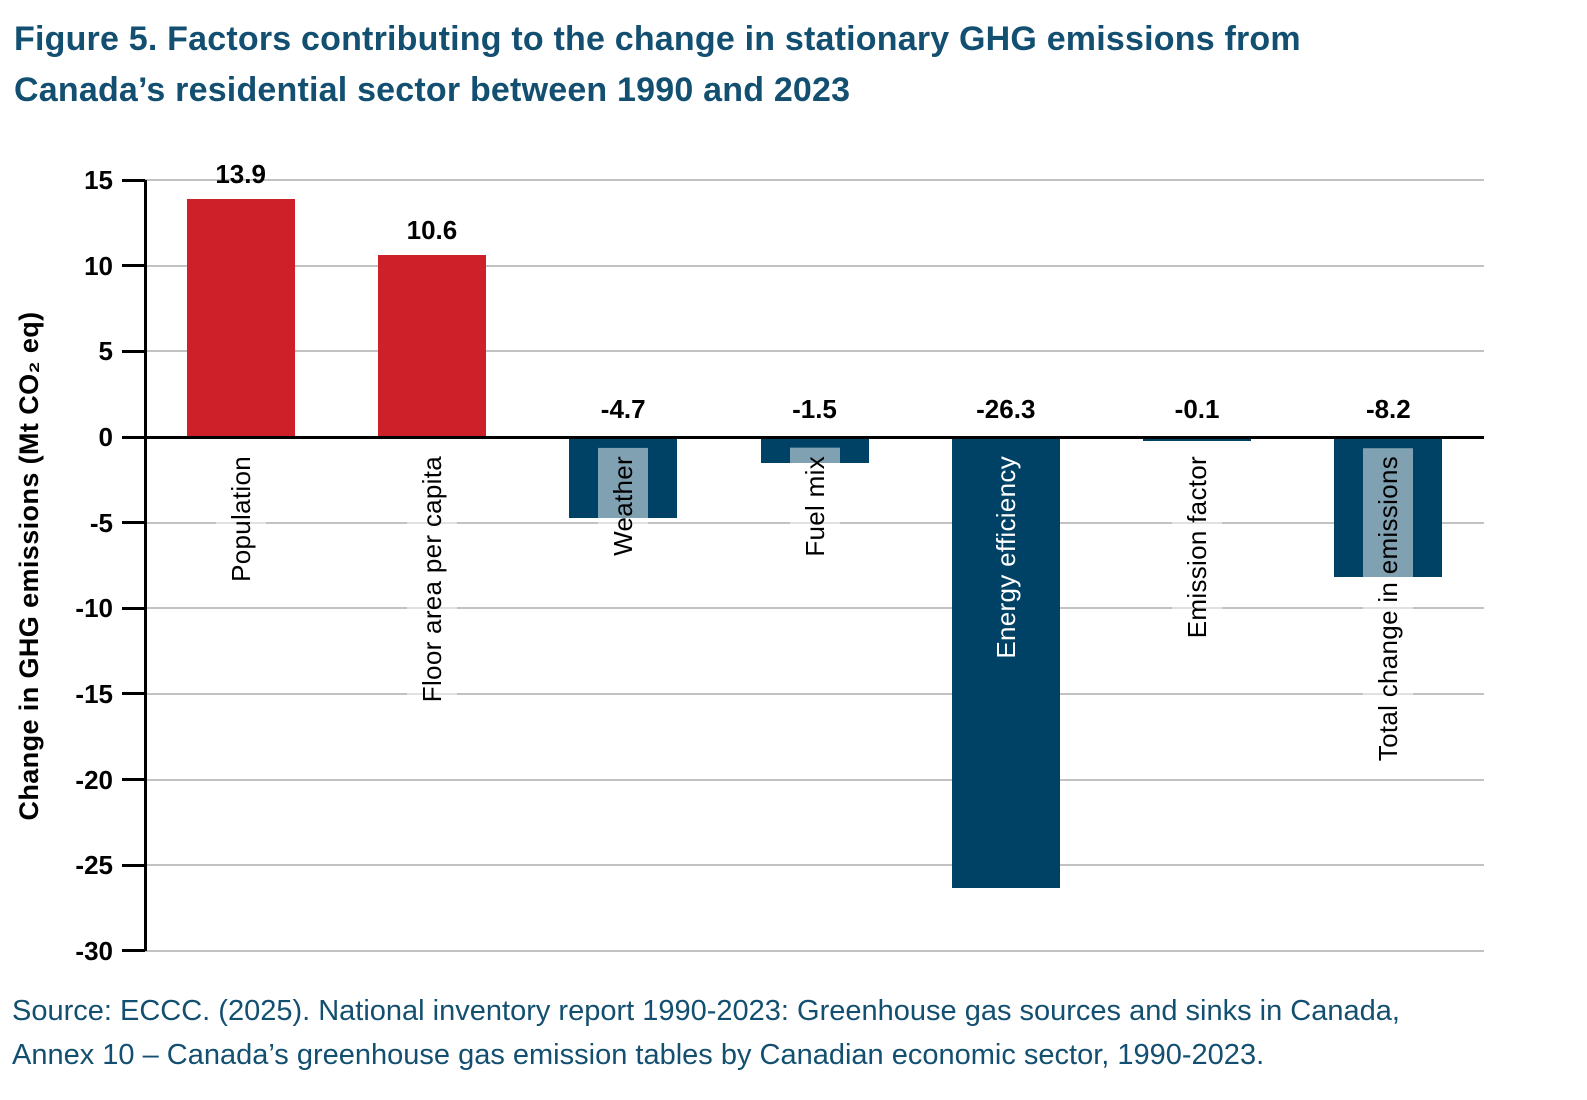 The image size is (1587, 1100). I want to click on y-tick-label: -15, so click(94, 693).